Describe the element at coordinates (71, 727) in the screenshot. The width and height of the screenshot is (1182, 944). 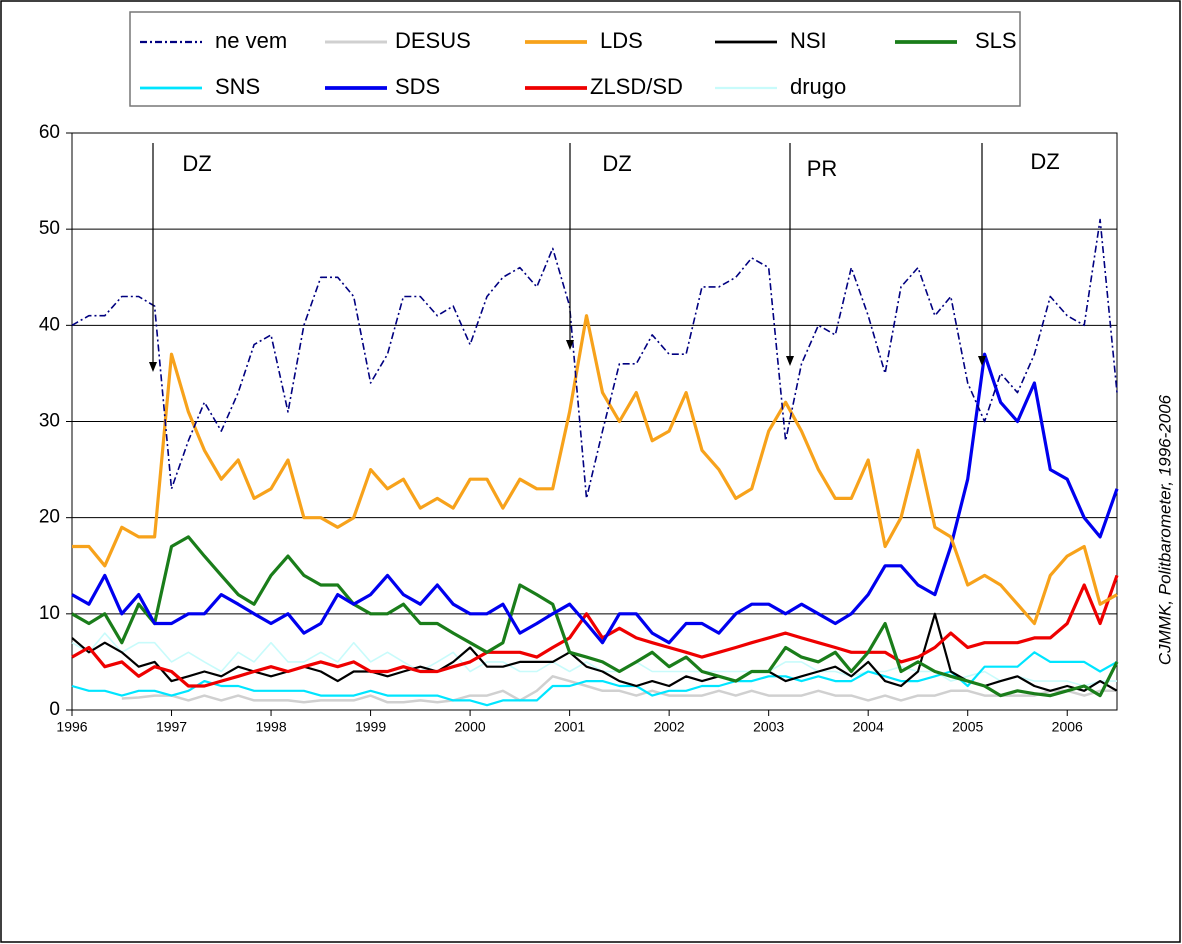
I see `x-tick-label: 1996` at that location.